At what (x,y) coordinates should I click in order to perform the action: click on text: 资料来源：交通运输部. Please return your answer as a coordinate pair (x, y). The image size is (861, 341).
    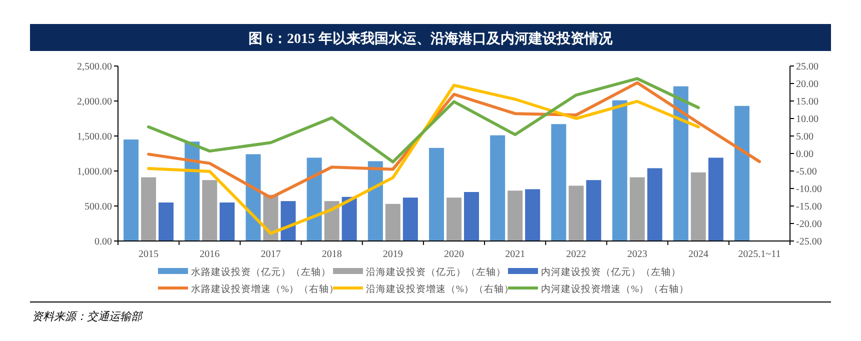
    Looking at the image, I should click on (88, 316).